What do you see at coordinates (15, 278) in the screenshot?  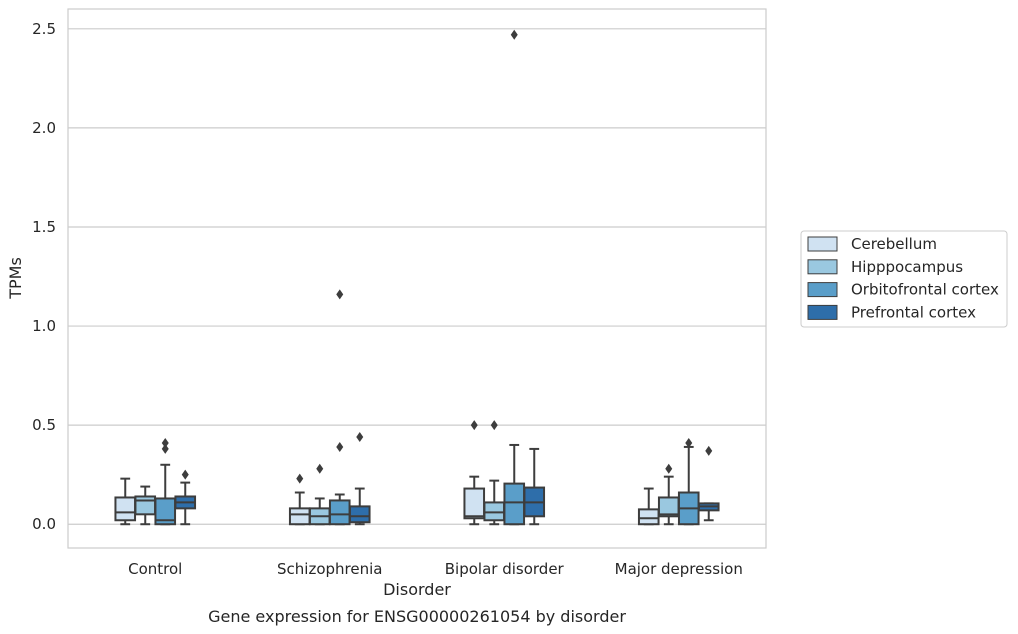 I see `y-axis-label: TPMs` at bounding box center [15, 278].